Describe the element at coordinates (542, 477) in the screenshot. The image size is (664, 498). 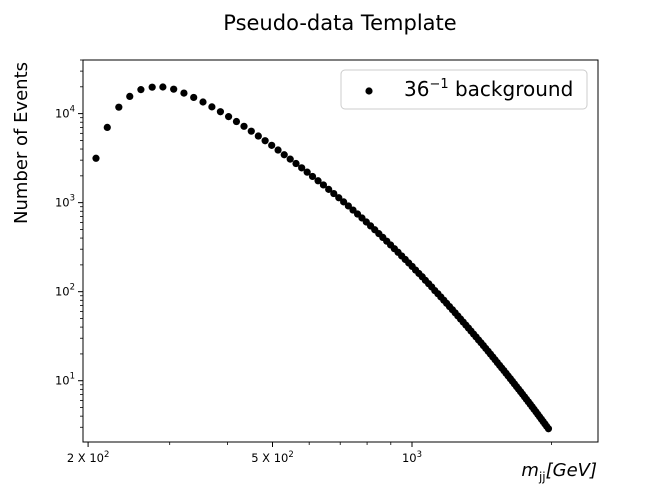
I see `x-axis-label-subscript: jj` at that location.